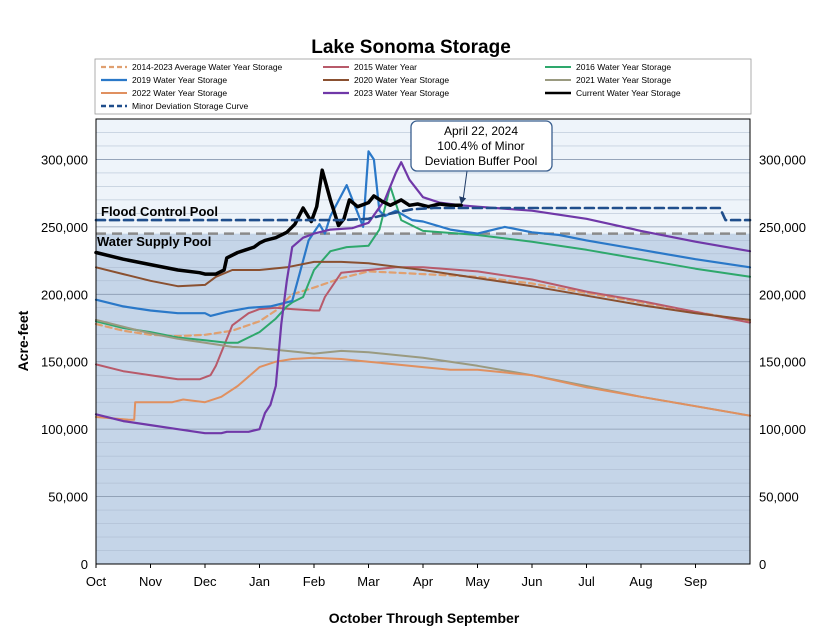  What do you see at coordinates (259, 581) in the screenshot?
I see `x-tick-label: Jan` at bounding box center [259, 581].